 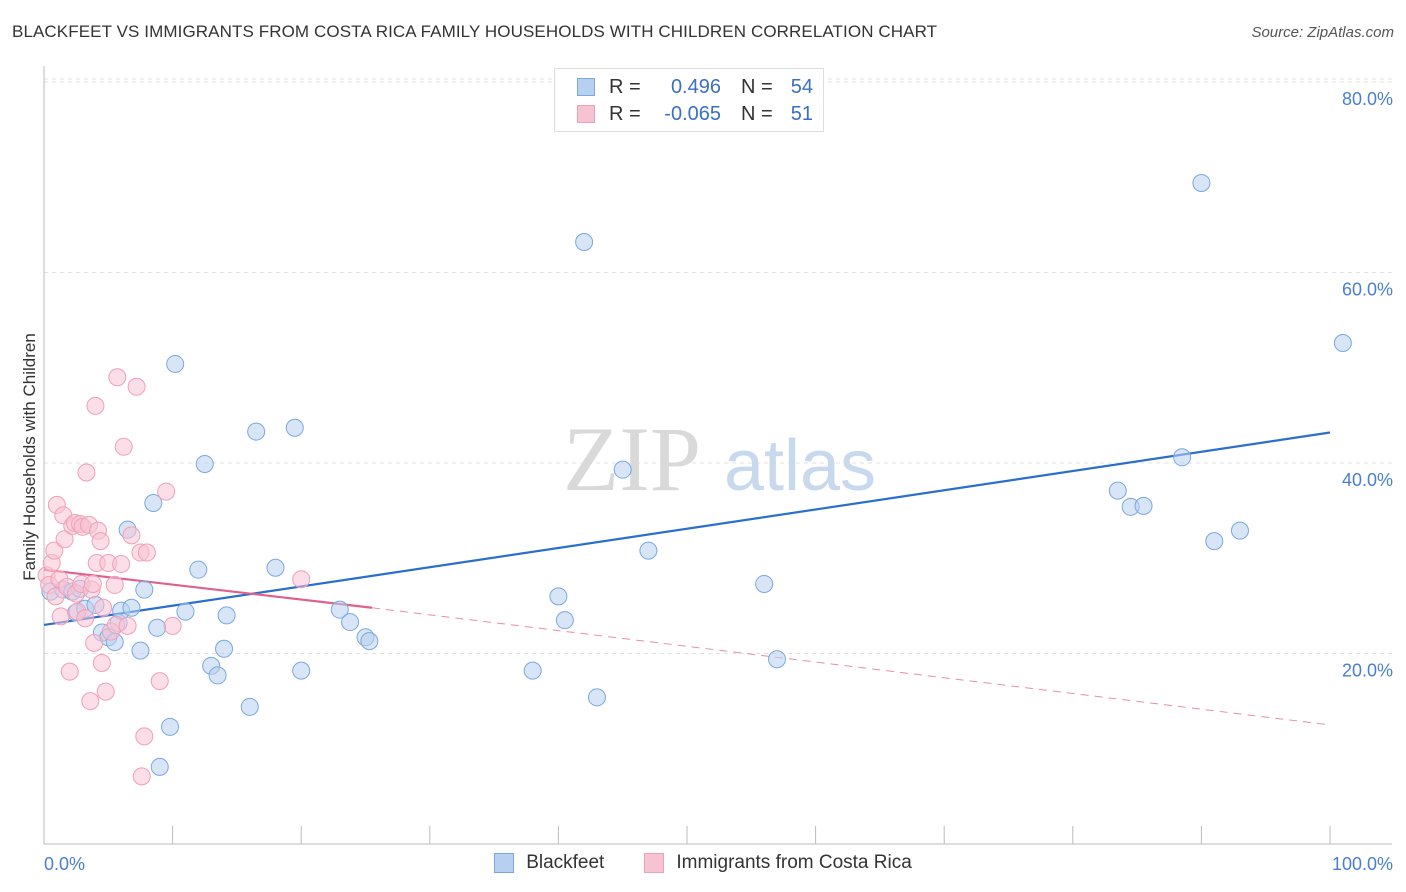 What do you see at coordinates (800, 466) in the screenshot?
I see `watermark-atlas: atlas` at bounding box center [800, 466].